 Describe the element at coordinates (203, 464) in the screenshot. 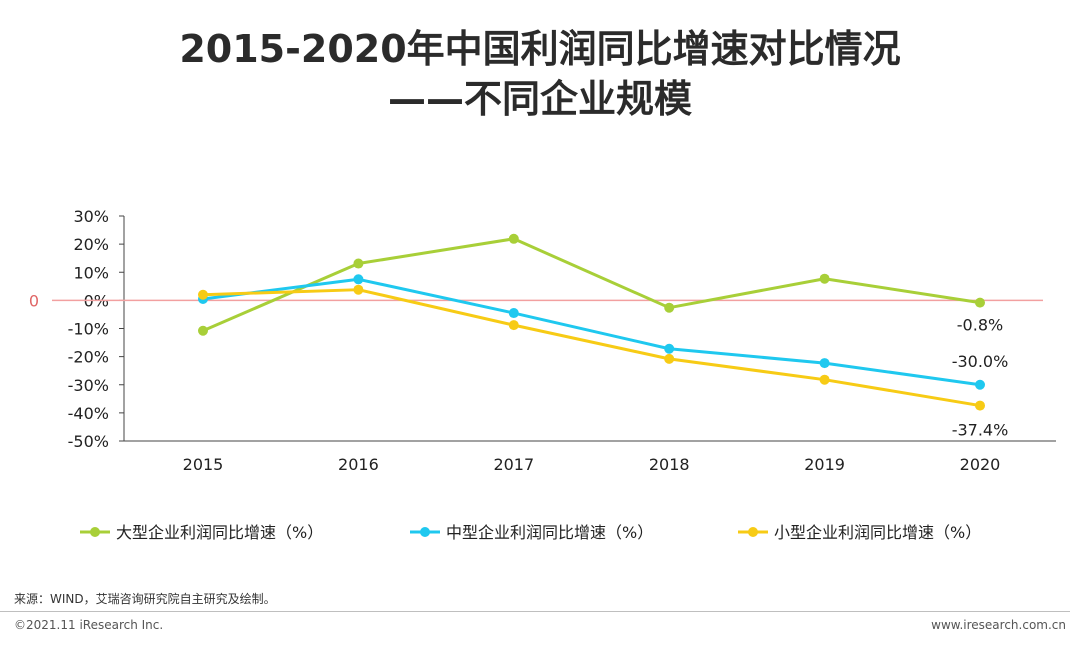

I see `x-tick-label: 2015` at that location.